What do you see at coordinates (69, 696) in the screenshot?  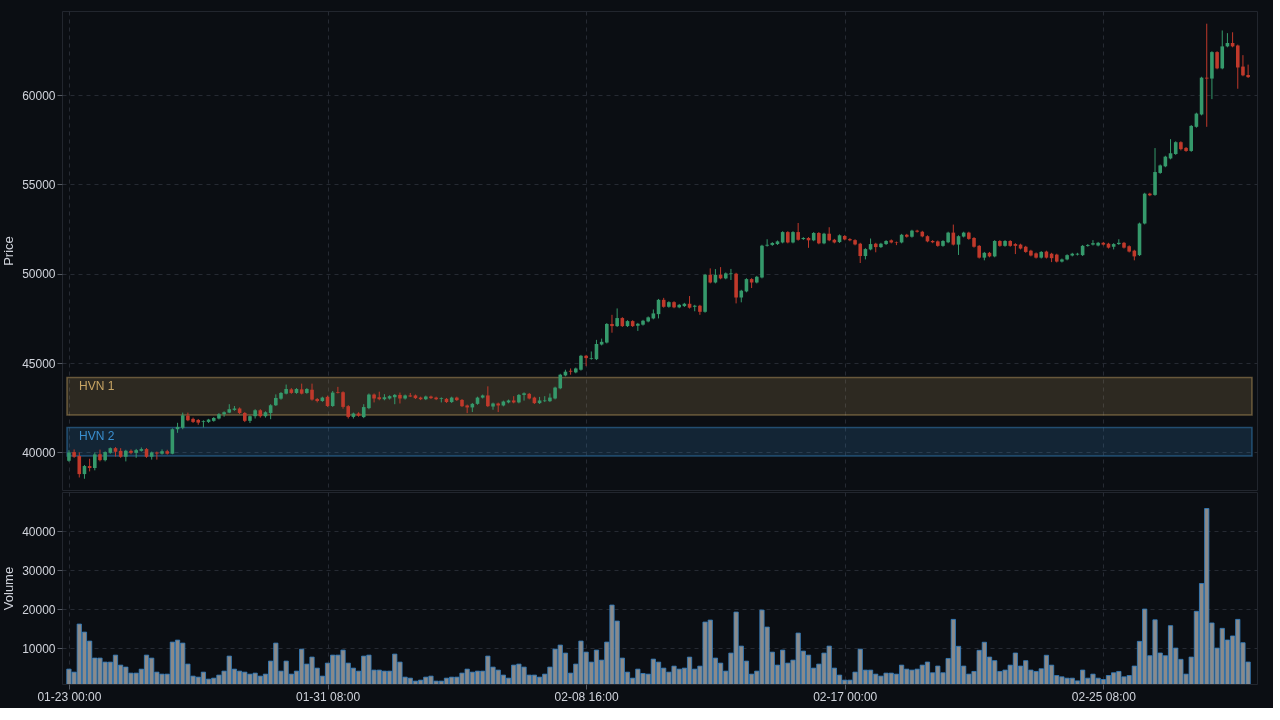 I see `x-tick-label: 01-23 00:00` at bounding box center [69, 696].